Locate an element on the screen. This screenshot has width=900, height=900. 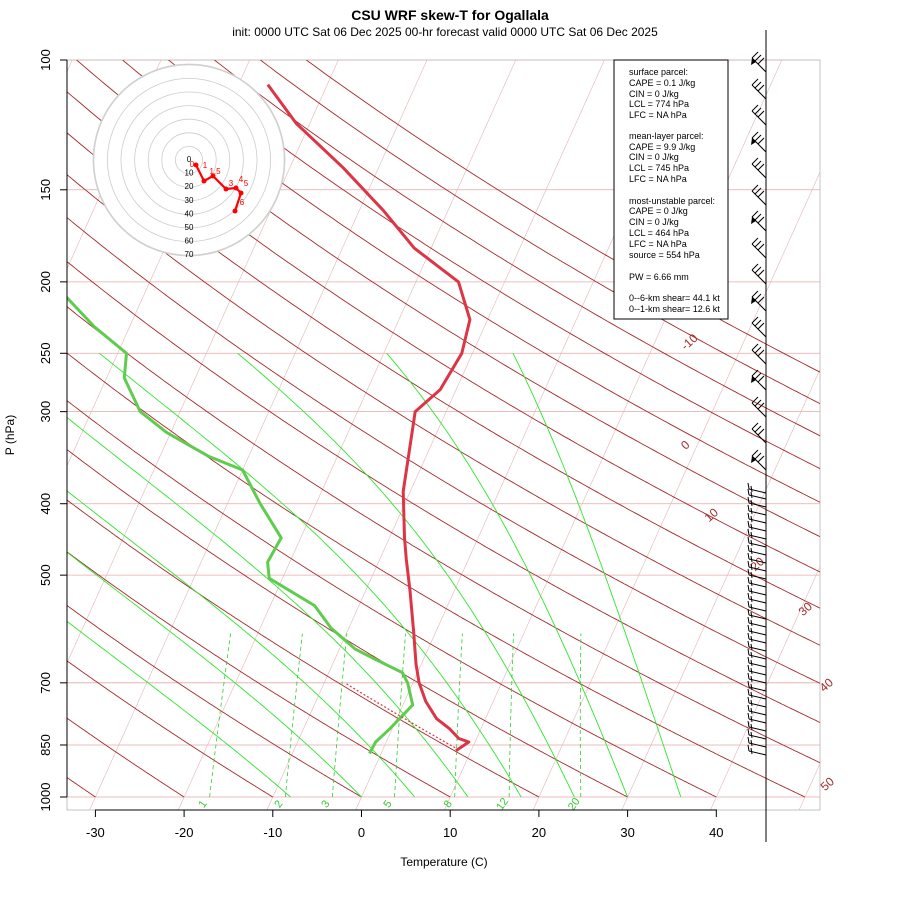
temperature-tick-label: 20 is located at coordinates (539, 832).